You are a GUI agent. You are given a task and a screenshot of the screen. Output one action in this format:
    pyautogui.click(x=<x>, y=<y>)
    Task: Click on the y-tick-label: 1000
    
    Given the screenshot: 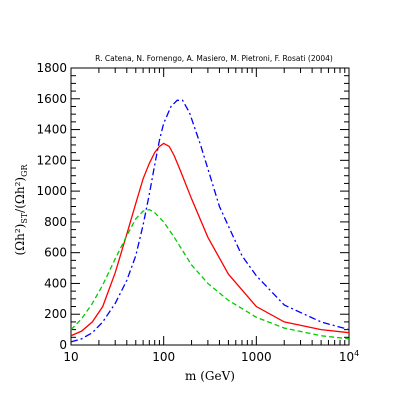 What is the action you would take?
    pyautogui.click(x=51, y=191)
    